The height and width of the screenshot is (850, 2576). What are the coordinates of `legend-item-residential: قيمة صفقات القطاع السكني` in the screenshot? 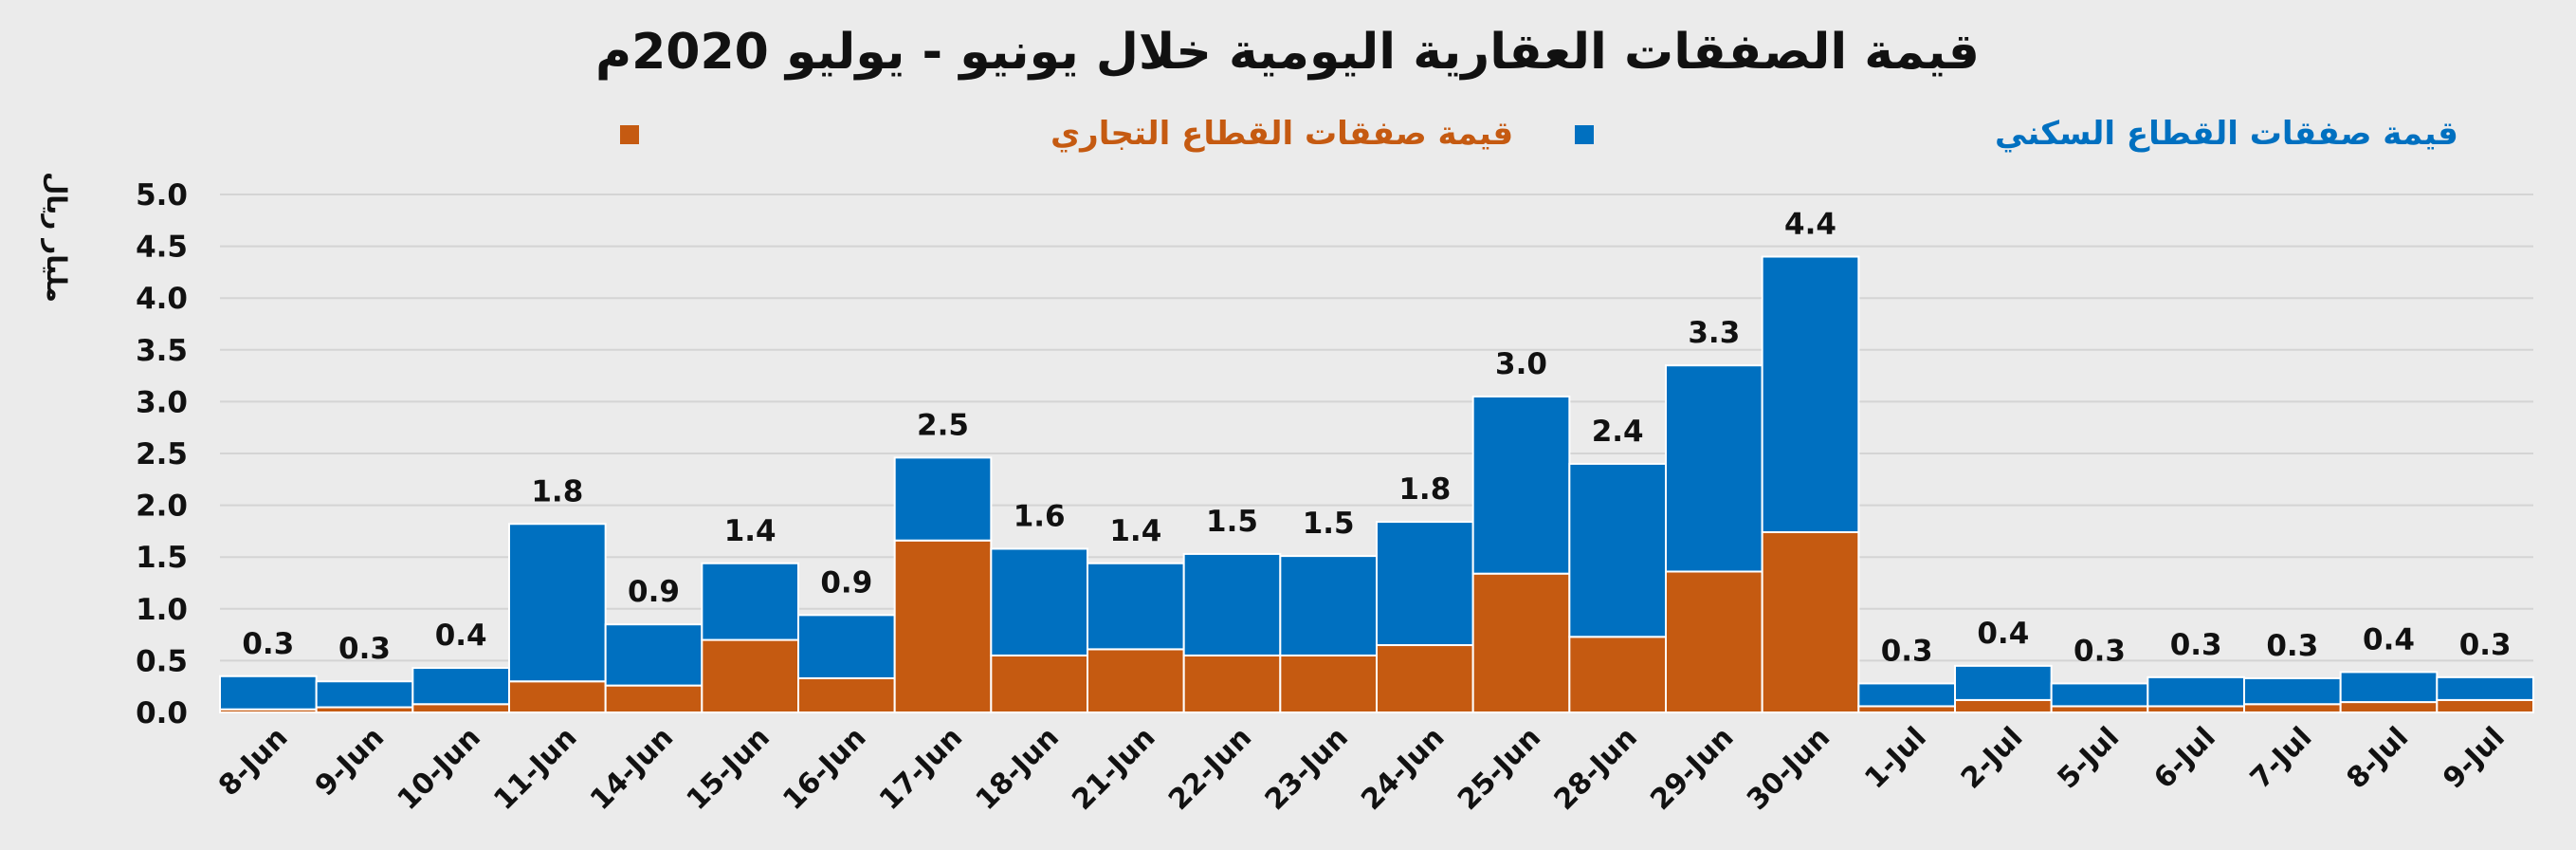 It's located at (2016, 134).